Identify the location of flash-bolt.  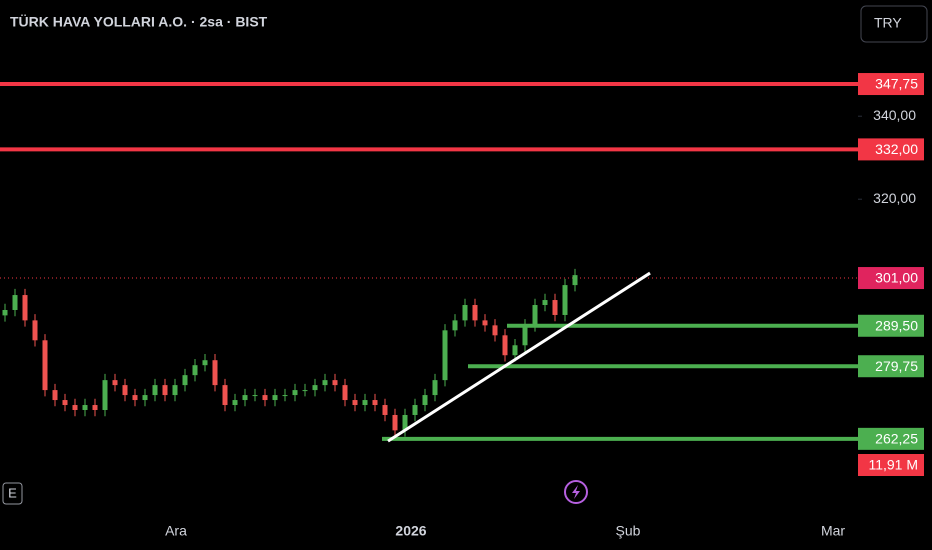
(576, 492).